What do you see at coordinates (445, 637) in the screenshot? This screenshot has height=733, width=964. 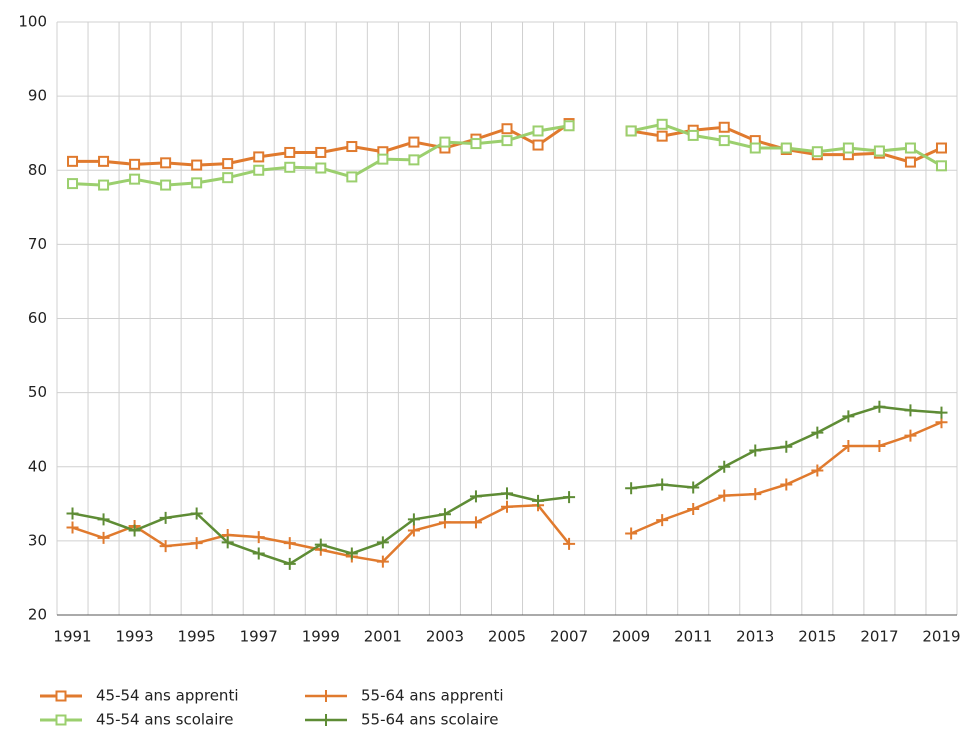 I see `x-tick-label: 2003` at bounding box center [445, 637].